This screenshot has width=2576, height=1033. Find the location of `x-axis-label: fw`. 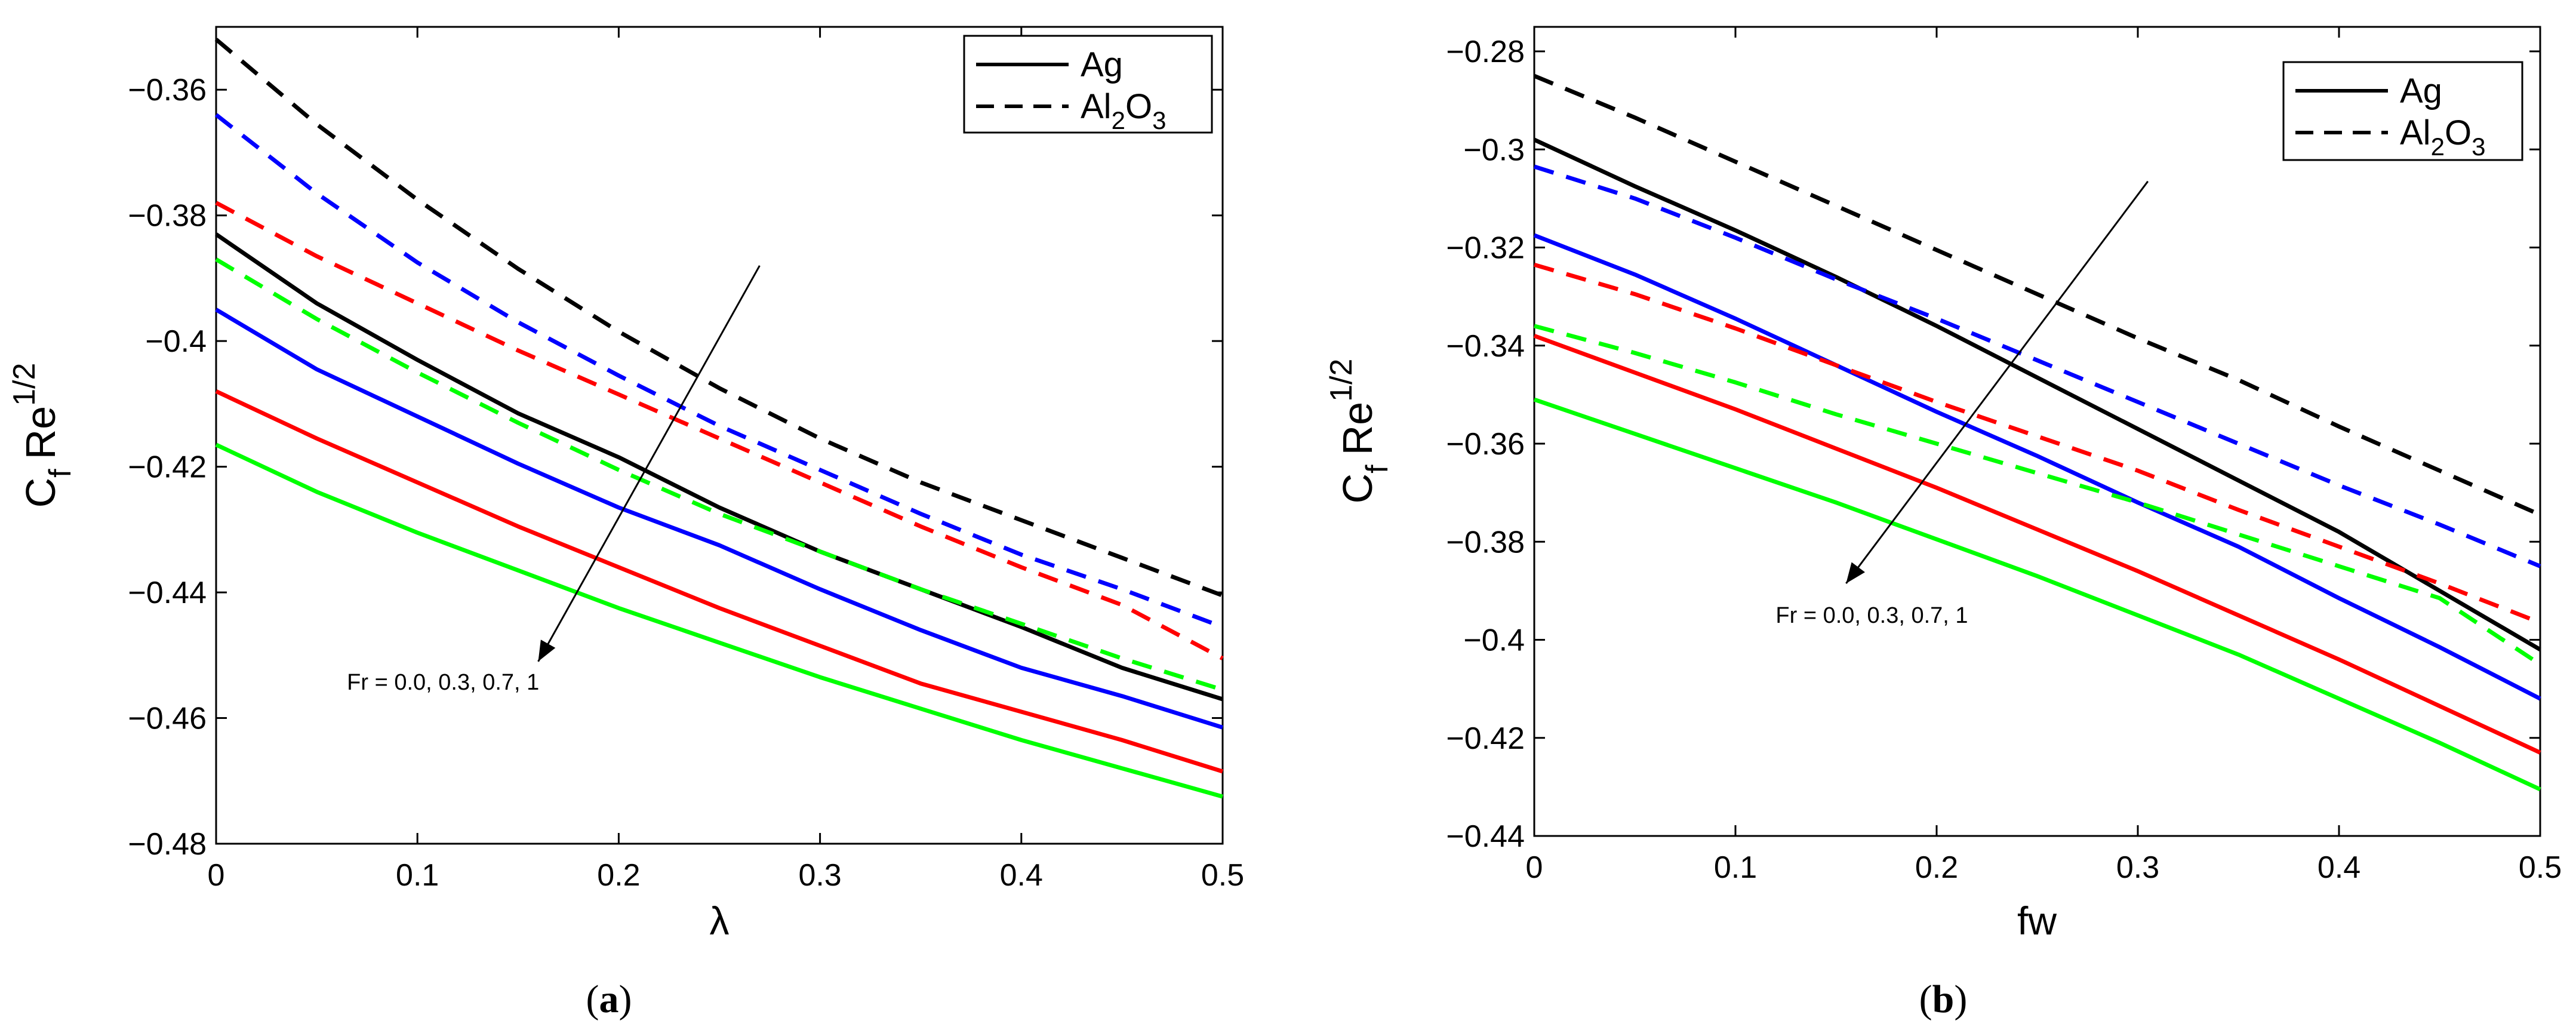

x-axis-label: fw is located at coordinates (2037, 921).